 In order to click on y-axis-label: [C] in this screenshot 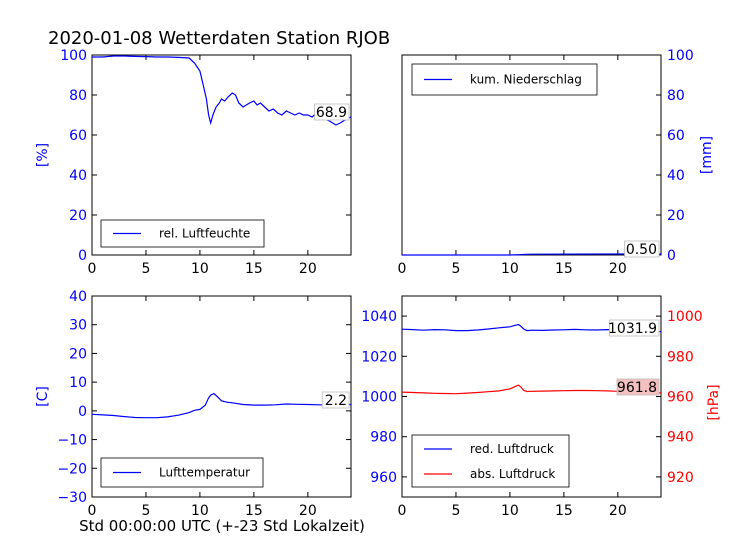, I will do `click(43, 396)`.